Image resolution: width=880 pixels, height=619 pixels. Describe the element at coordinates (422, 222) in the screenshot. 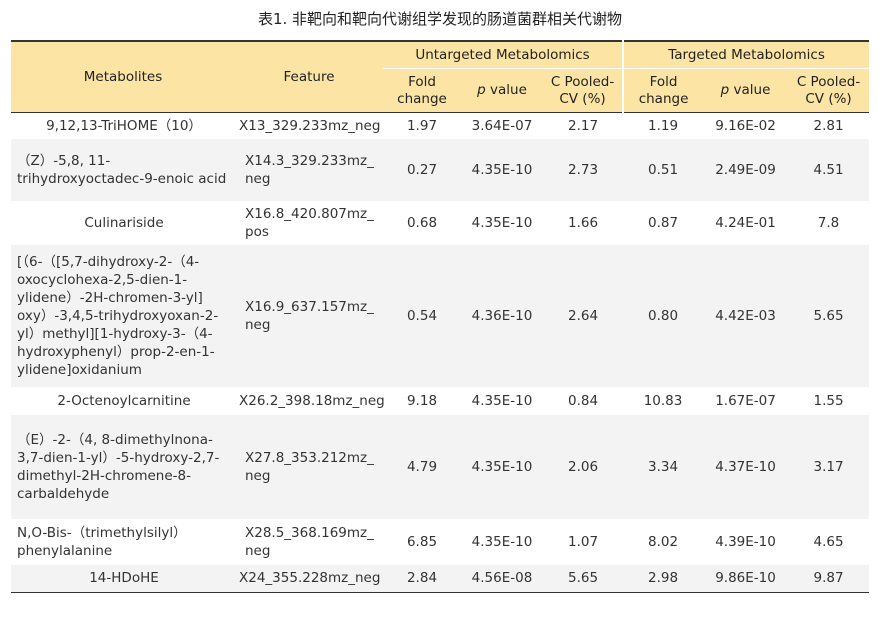

I see `untargeted-fold-change: 0.68` at that location.